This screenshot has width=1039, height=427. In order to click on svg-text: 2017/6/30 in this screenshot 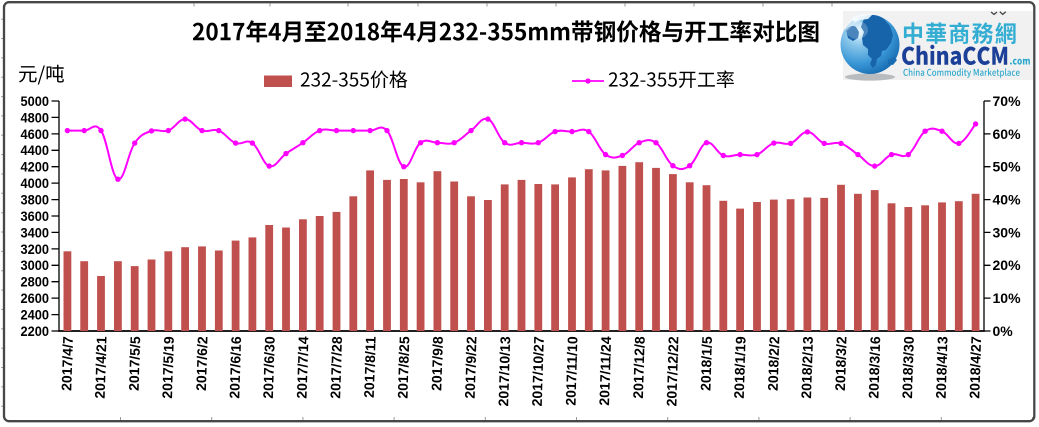, I will do `click(269, 367)`.